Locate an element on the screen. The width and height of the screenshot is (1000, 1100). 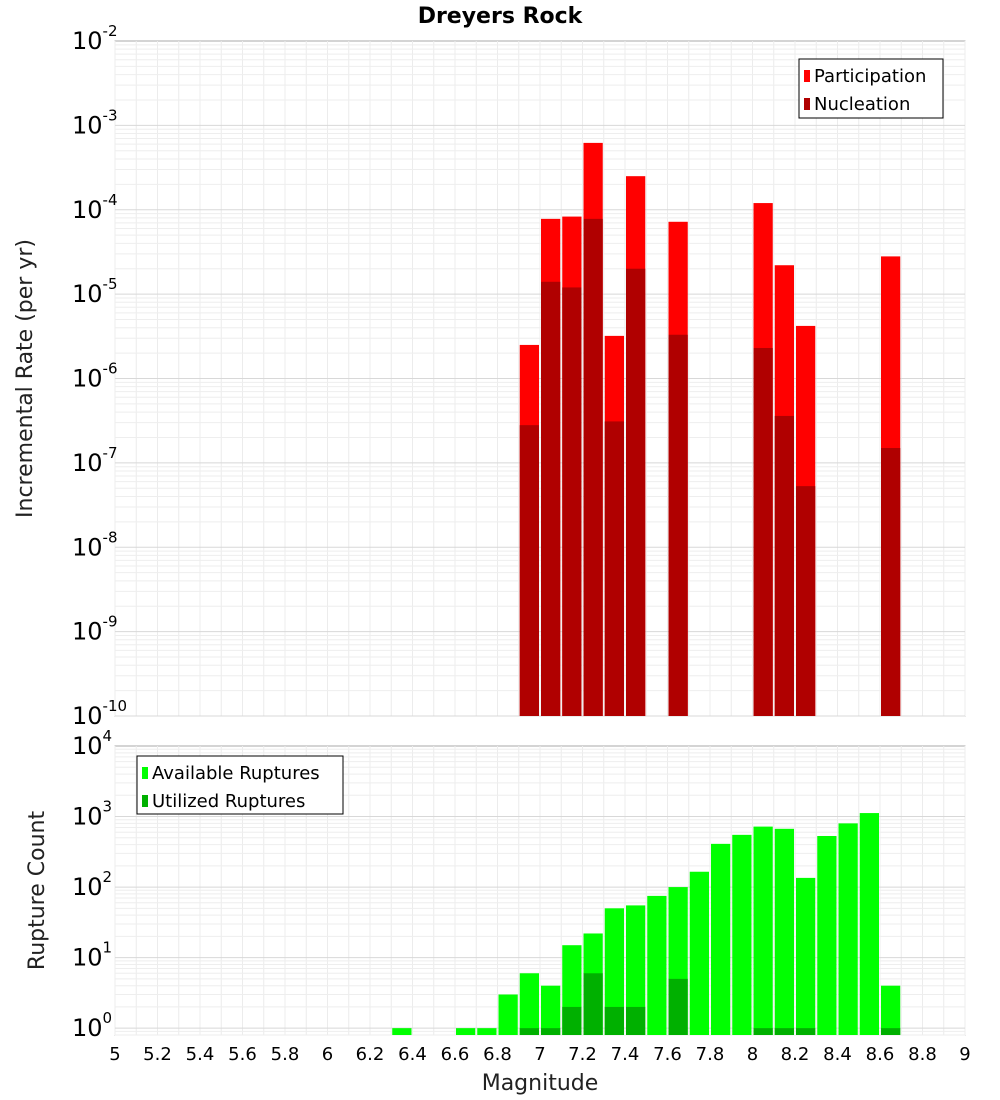
x-tick-label: 7.8 is located at coordinates (710, 1054).